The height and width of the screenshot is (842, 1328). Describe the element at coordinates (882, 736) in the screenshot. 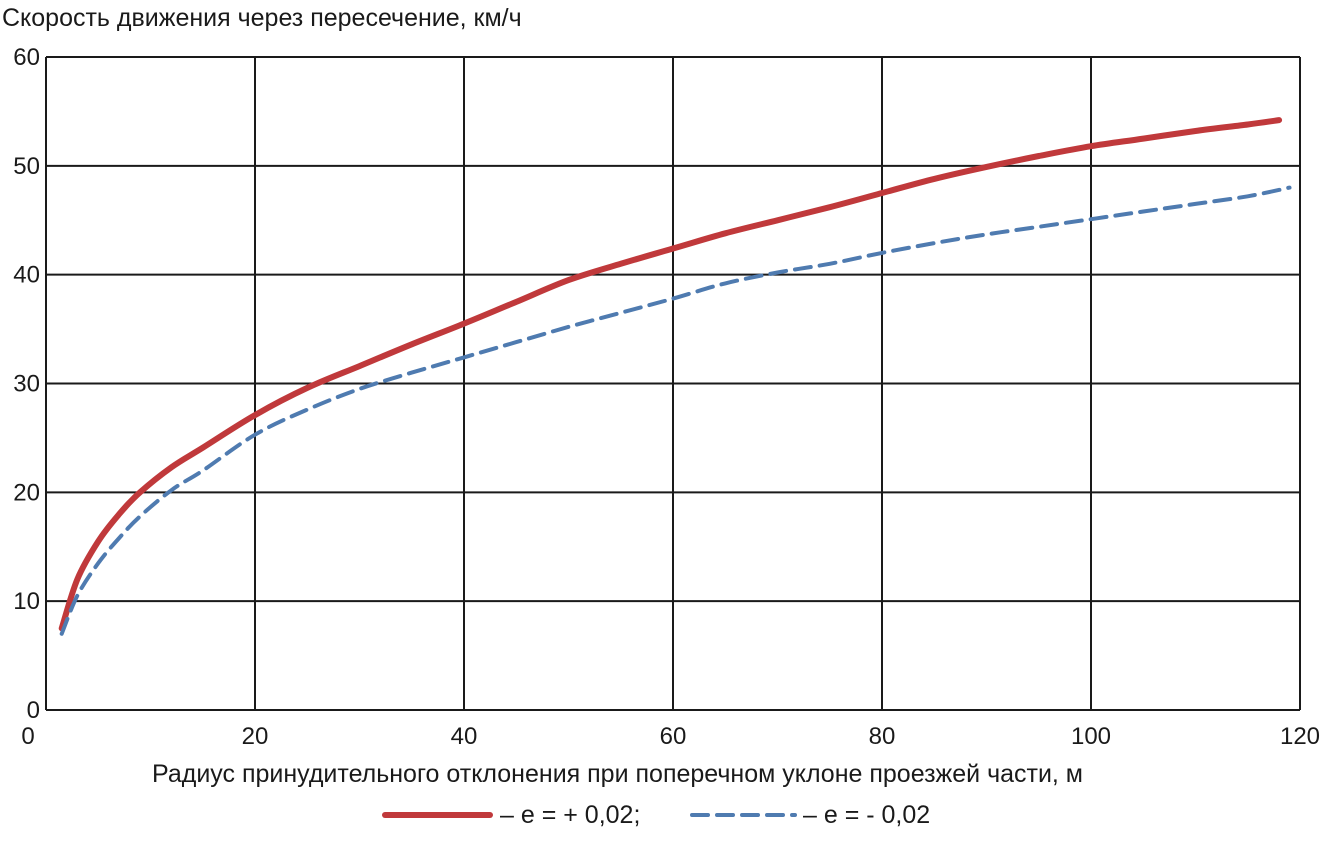

I see `x-tick-label: 80` at that location.